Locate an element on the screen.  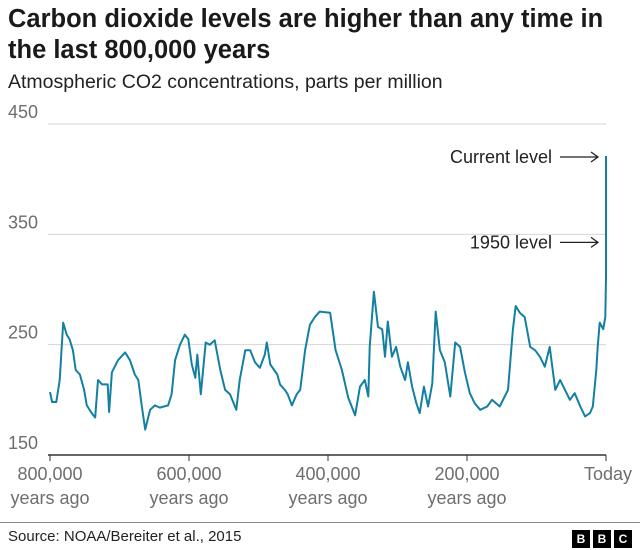
x-tick-label: 400,000 is located at coordinates (327, 474).